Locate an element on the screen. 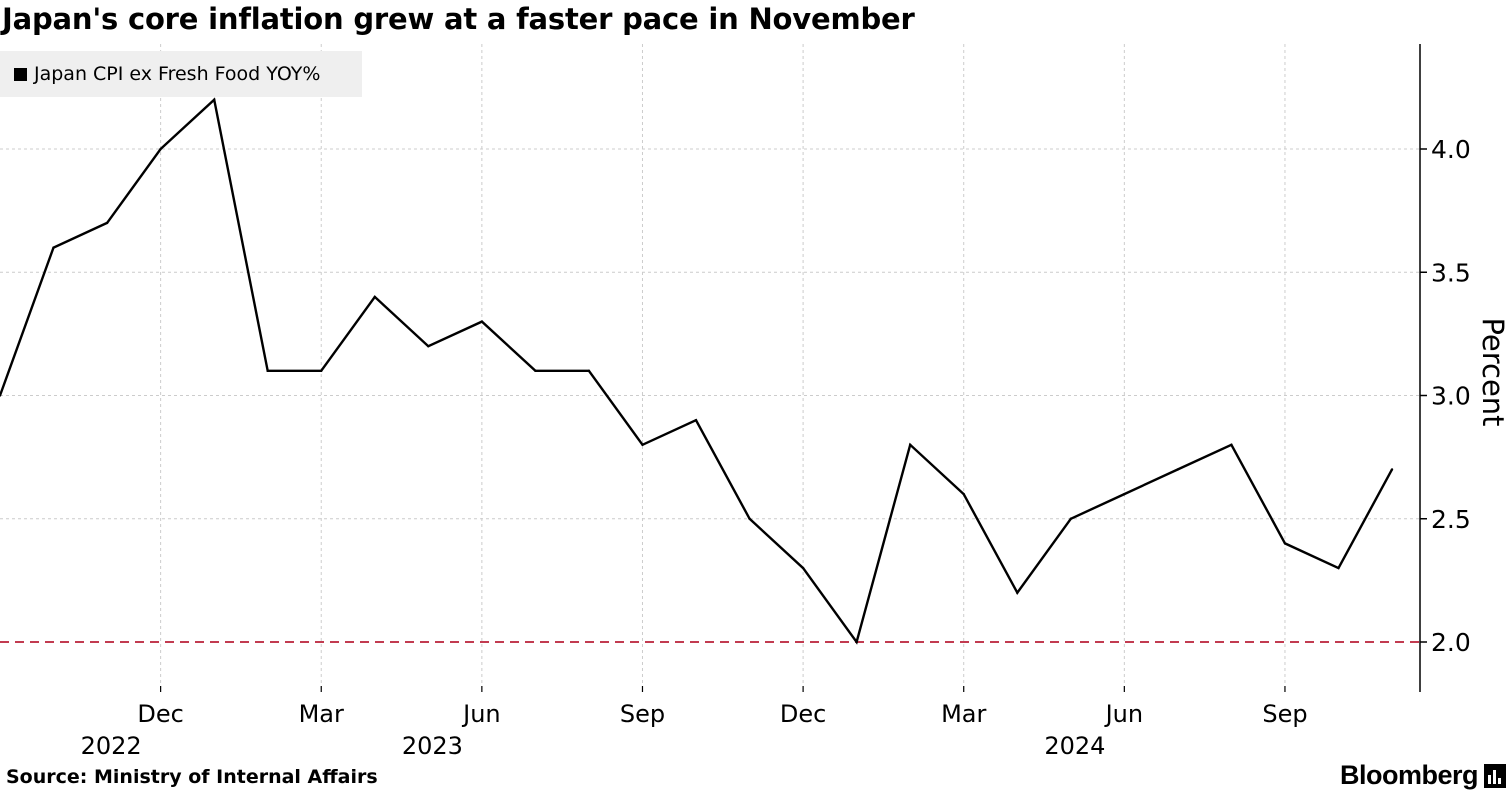 Image resolution: width=1511 pixels, height=795 pixels. x-year-label: 2024 is located at coordinates (1074, 746).